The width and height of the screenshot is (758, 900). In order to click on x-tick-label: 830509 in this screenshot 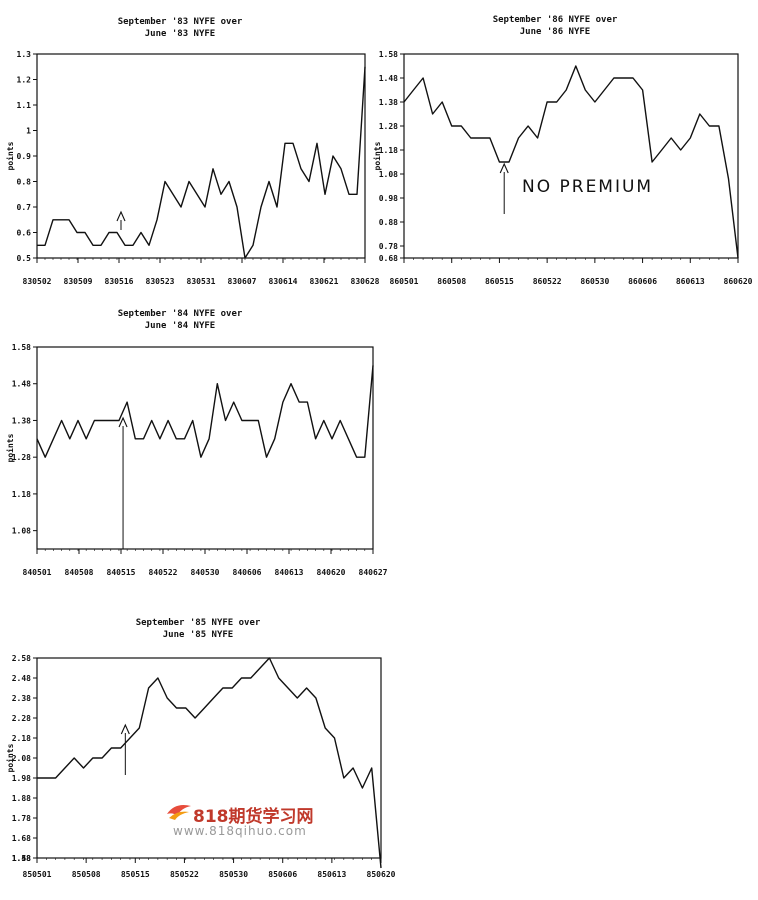, I will do `click(78, 281)`.